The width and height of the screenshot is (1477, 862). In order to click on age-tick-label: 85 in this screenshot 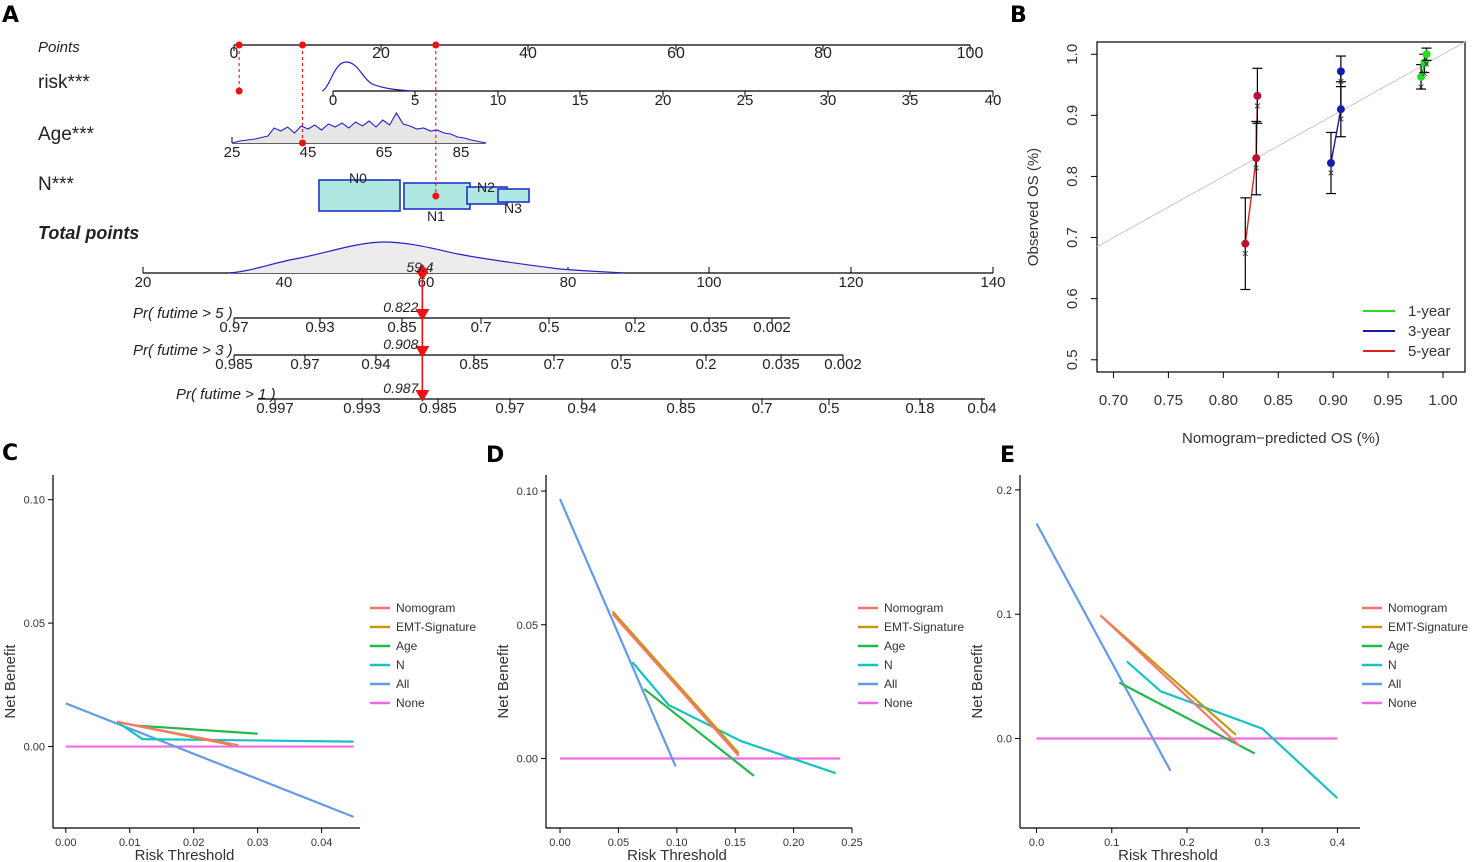, I will do `click(461, 152)`.